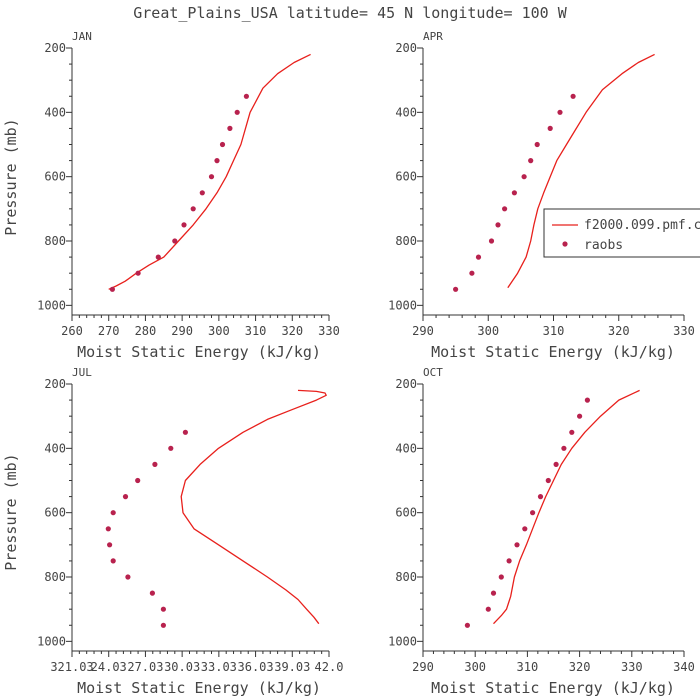 Image resolution: width=700 pixels, height=700 pixels. I want to click on panel-apr-xtick-label: 330, so click(684, 331).